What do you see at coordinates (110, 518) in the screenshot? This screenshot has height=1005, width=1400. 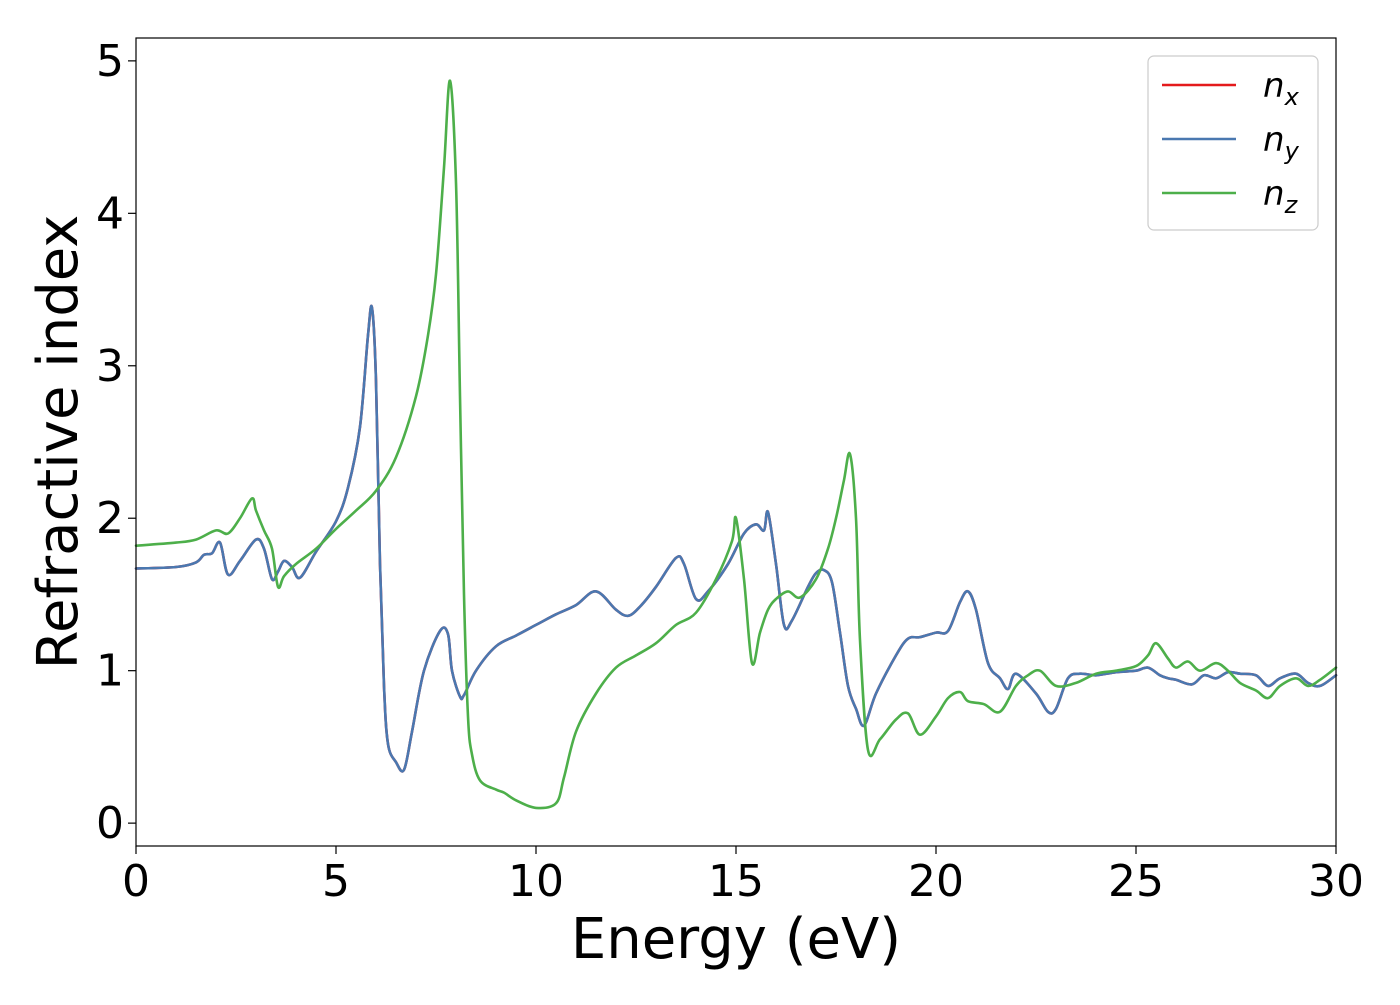 I see `y-tick-label: 2` at bounding box center [110, 518].